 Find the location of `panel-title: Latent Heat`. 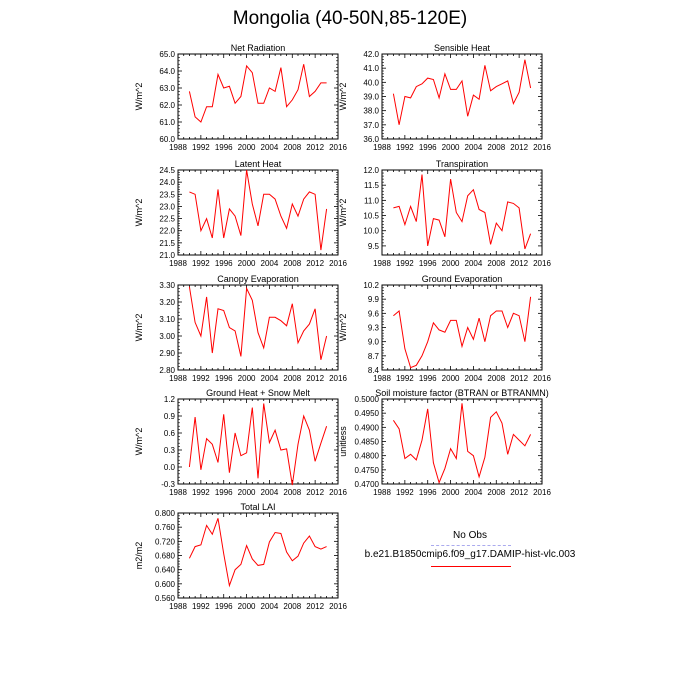

panel-title: Latent Heat is located at coordinates (258, 164).